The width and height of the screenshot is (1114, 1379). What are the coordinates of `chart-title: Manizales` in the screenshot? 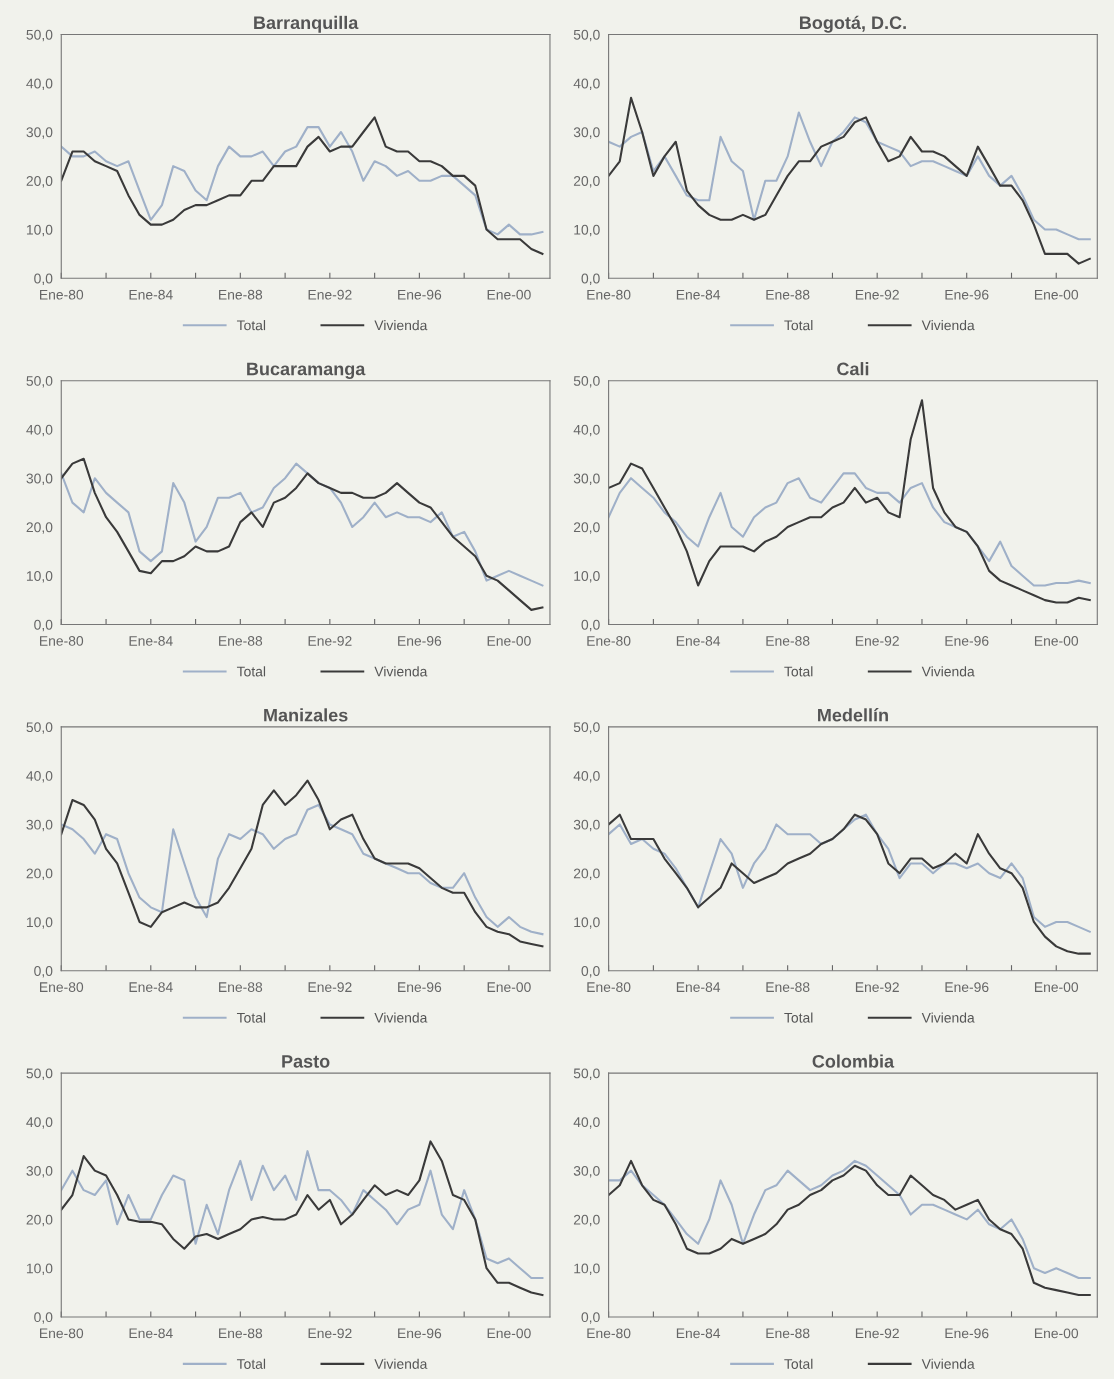 It's located at (306, 715).